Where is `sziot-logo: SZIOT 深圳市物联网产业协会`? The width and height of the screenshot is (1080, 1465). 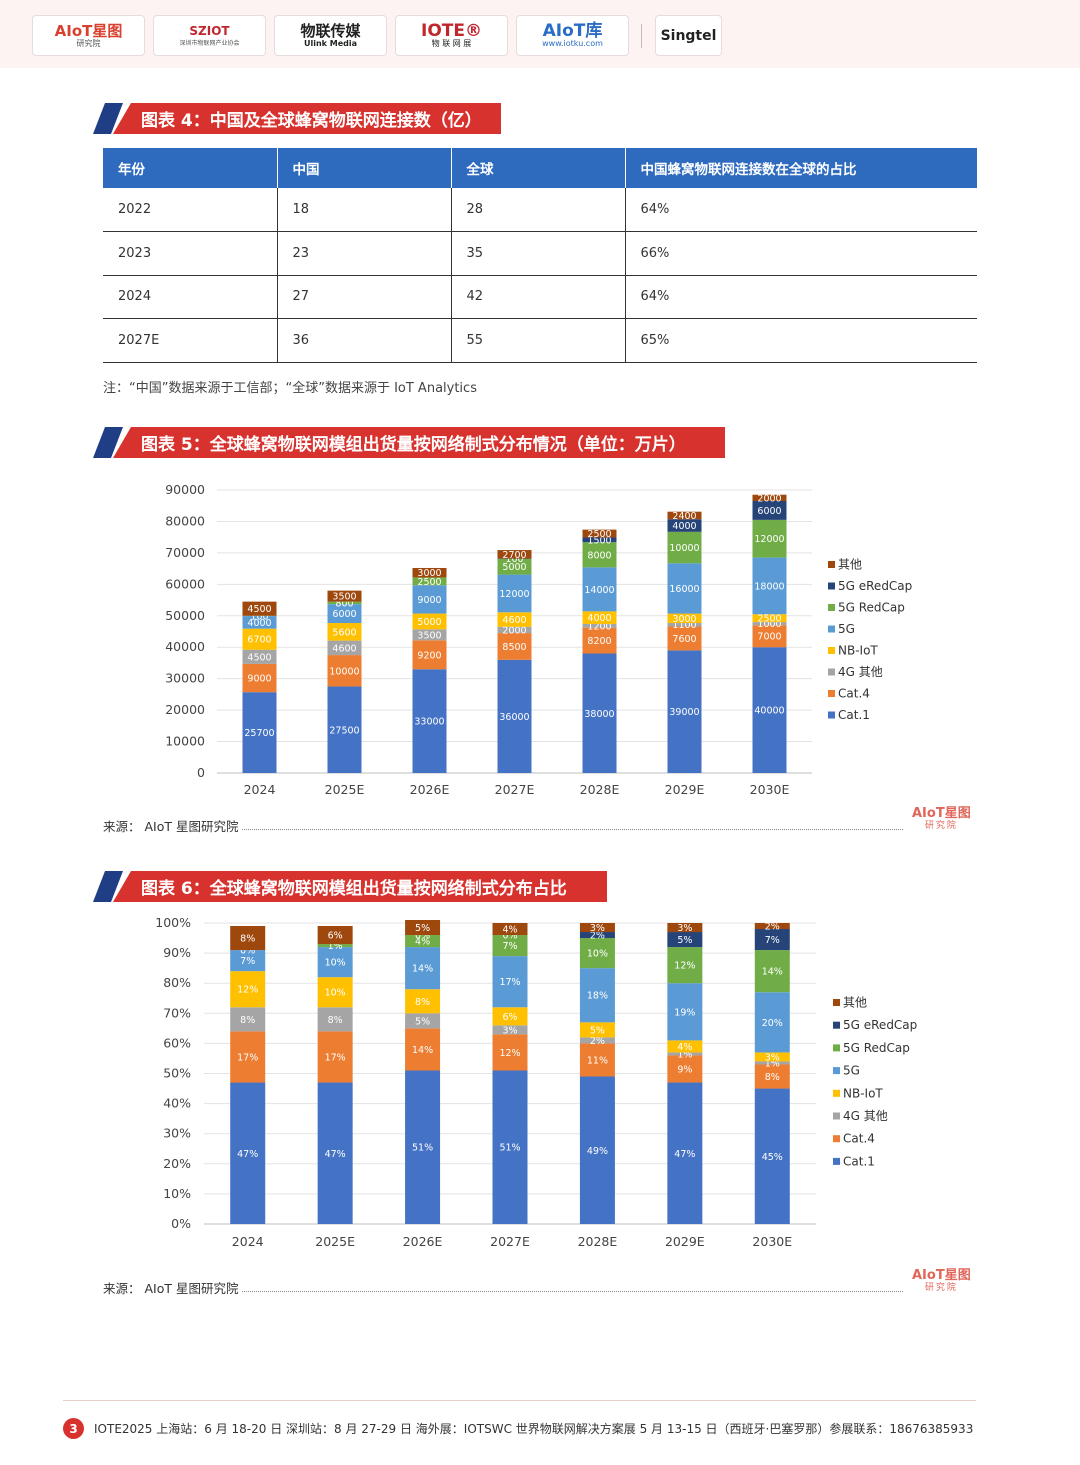 sziot-logo: SZIOT 深圳市物联网产业协会 is located at coordinates (209, 35).